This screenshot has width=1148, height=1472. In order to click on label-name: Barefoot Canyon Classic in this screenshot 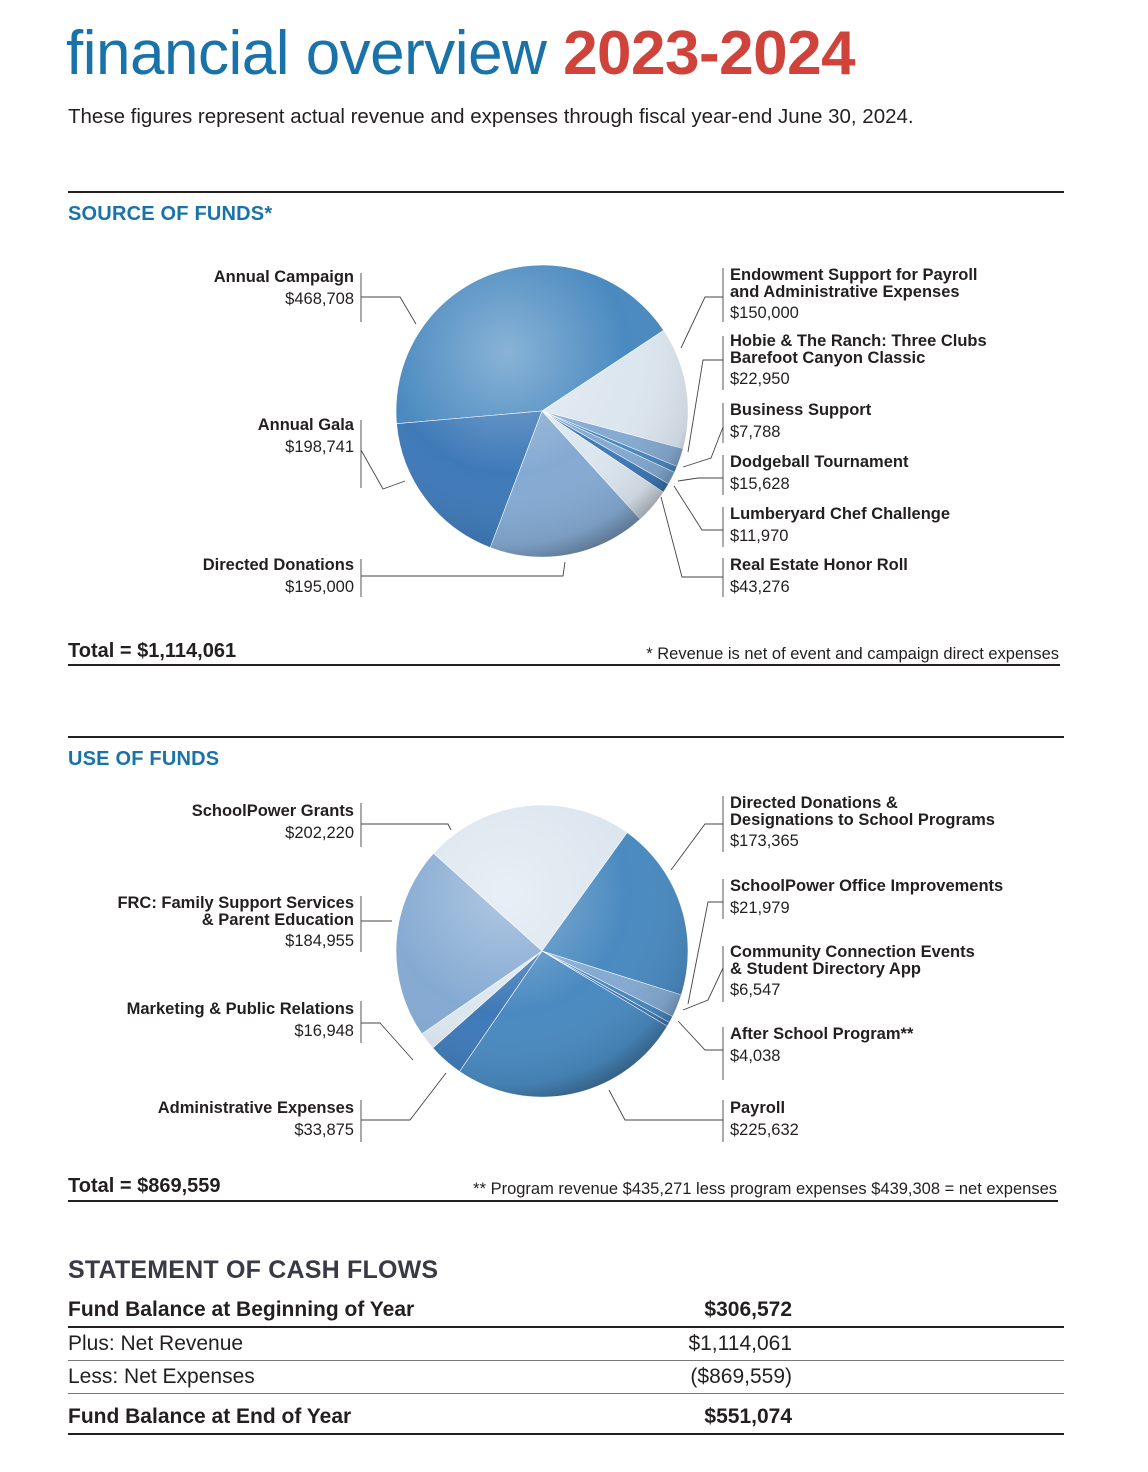, I will do `click(828, 358)`.